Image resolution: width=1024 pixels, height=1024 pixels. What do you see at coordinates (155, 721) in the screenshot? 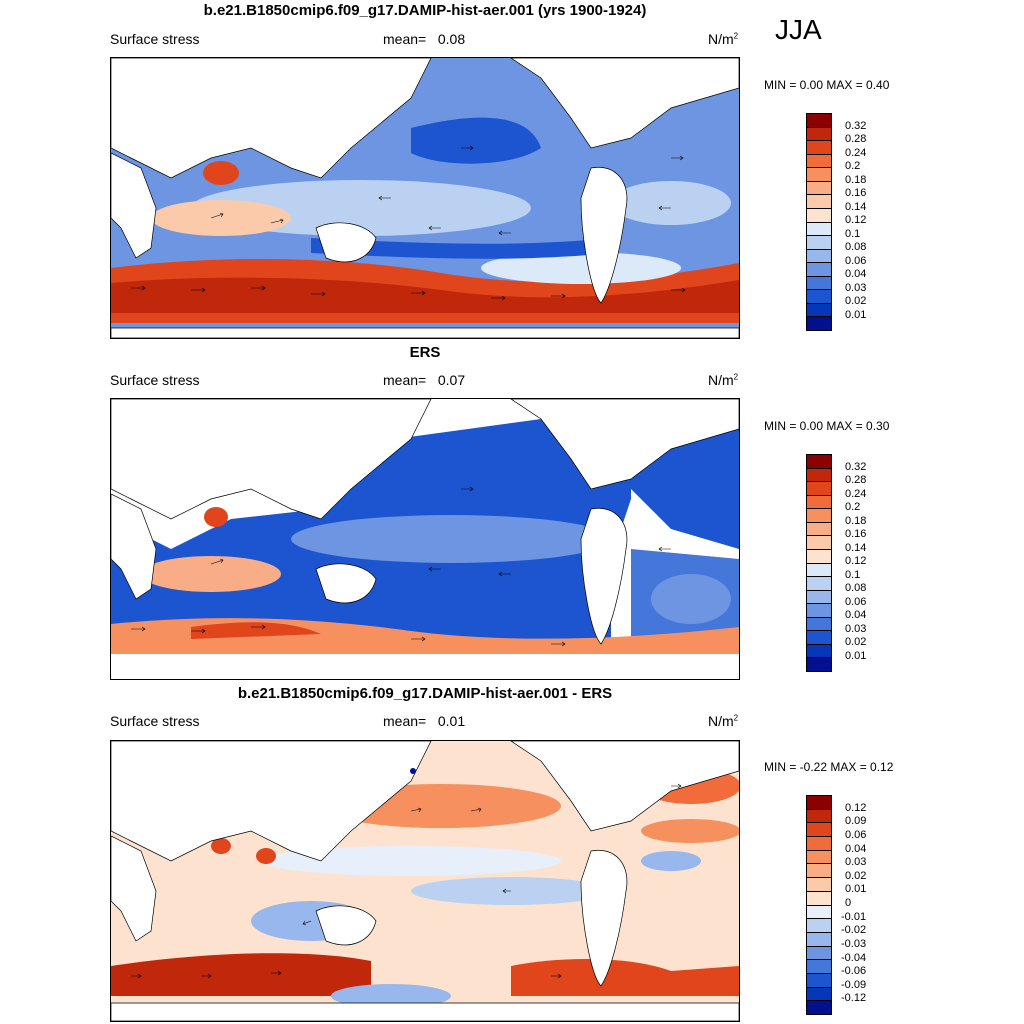
I see `panel-3-variable-label: Surface stress` at bounding box center [155, 721].